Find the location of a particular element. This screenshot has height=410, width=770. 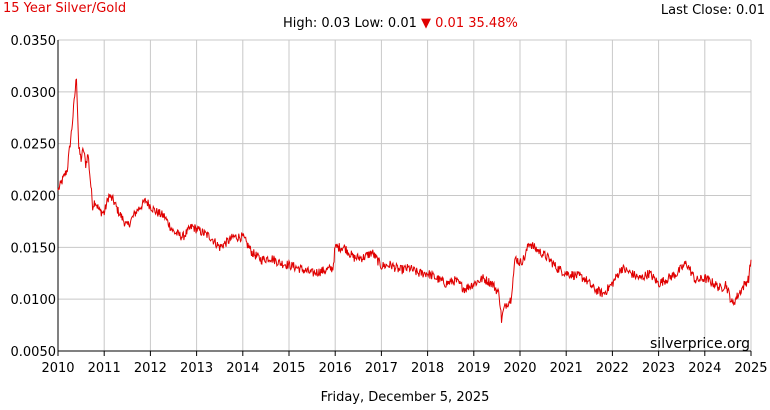

footer-date: Friday, December 5, 2025 is located at coordinates (405, 397).